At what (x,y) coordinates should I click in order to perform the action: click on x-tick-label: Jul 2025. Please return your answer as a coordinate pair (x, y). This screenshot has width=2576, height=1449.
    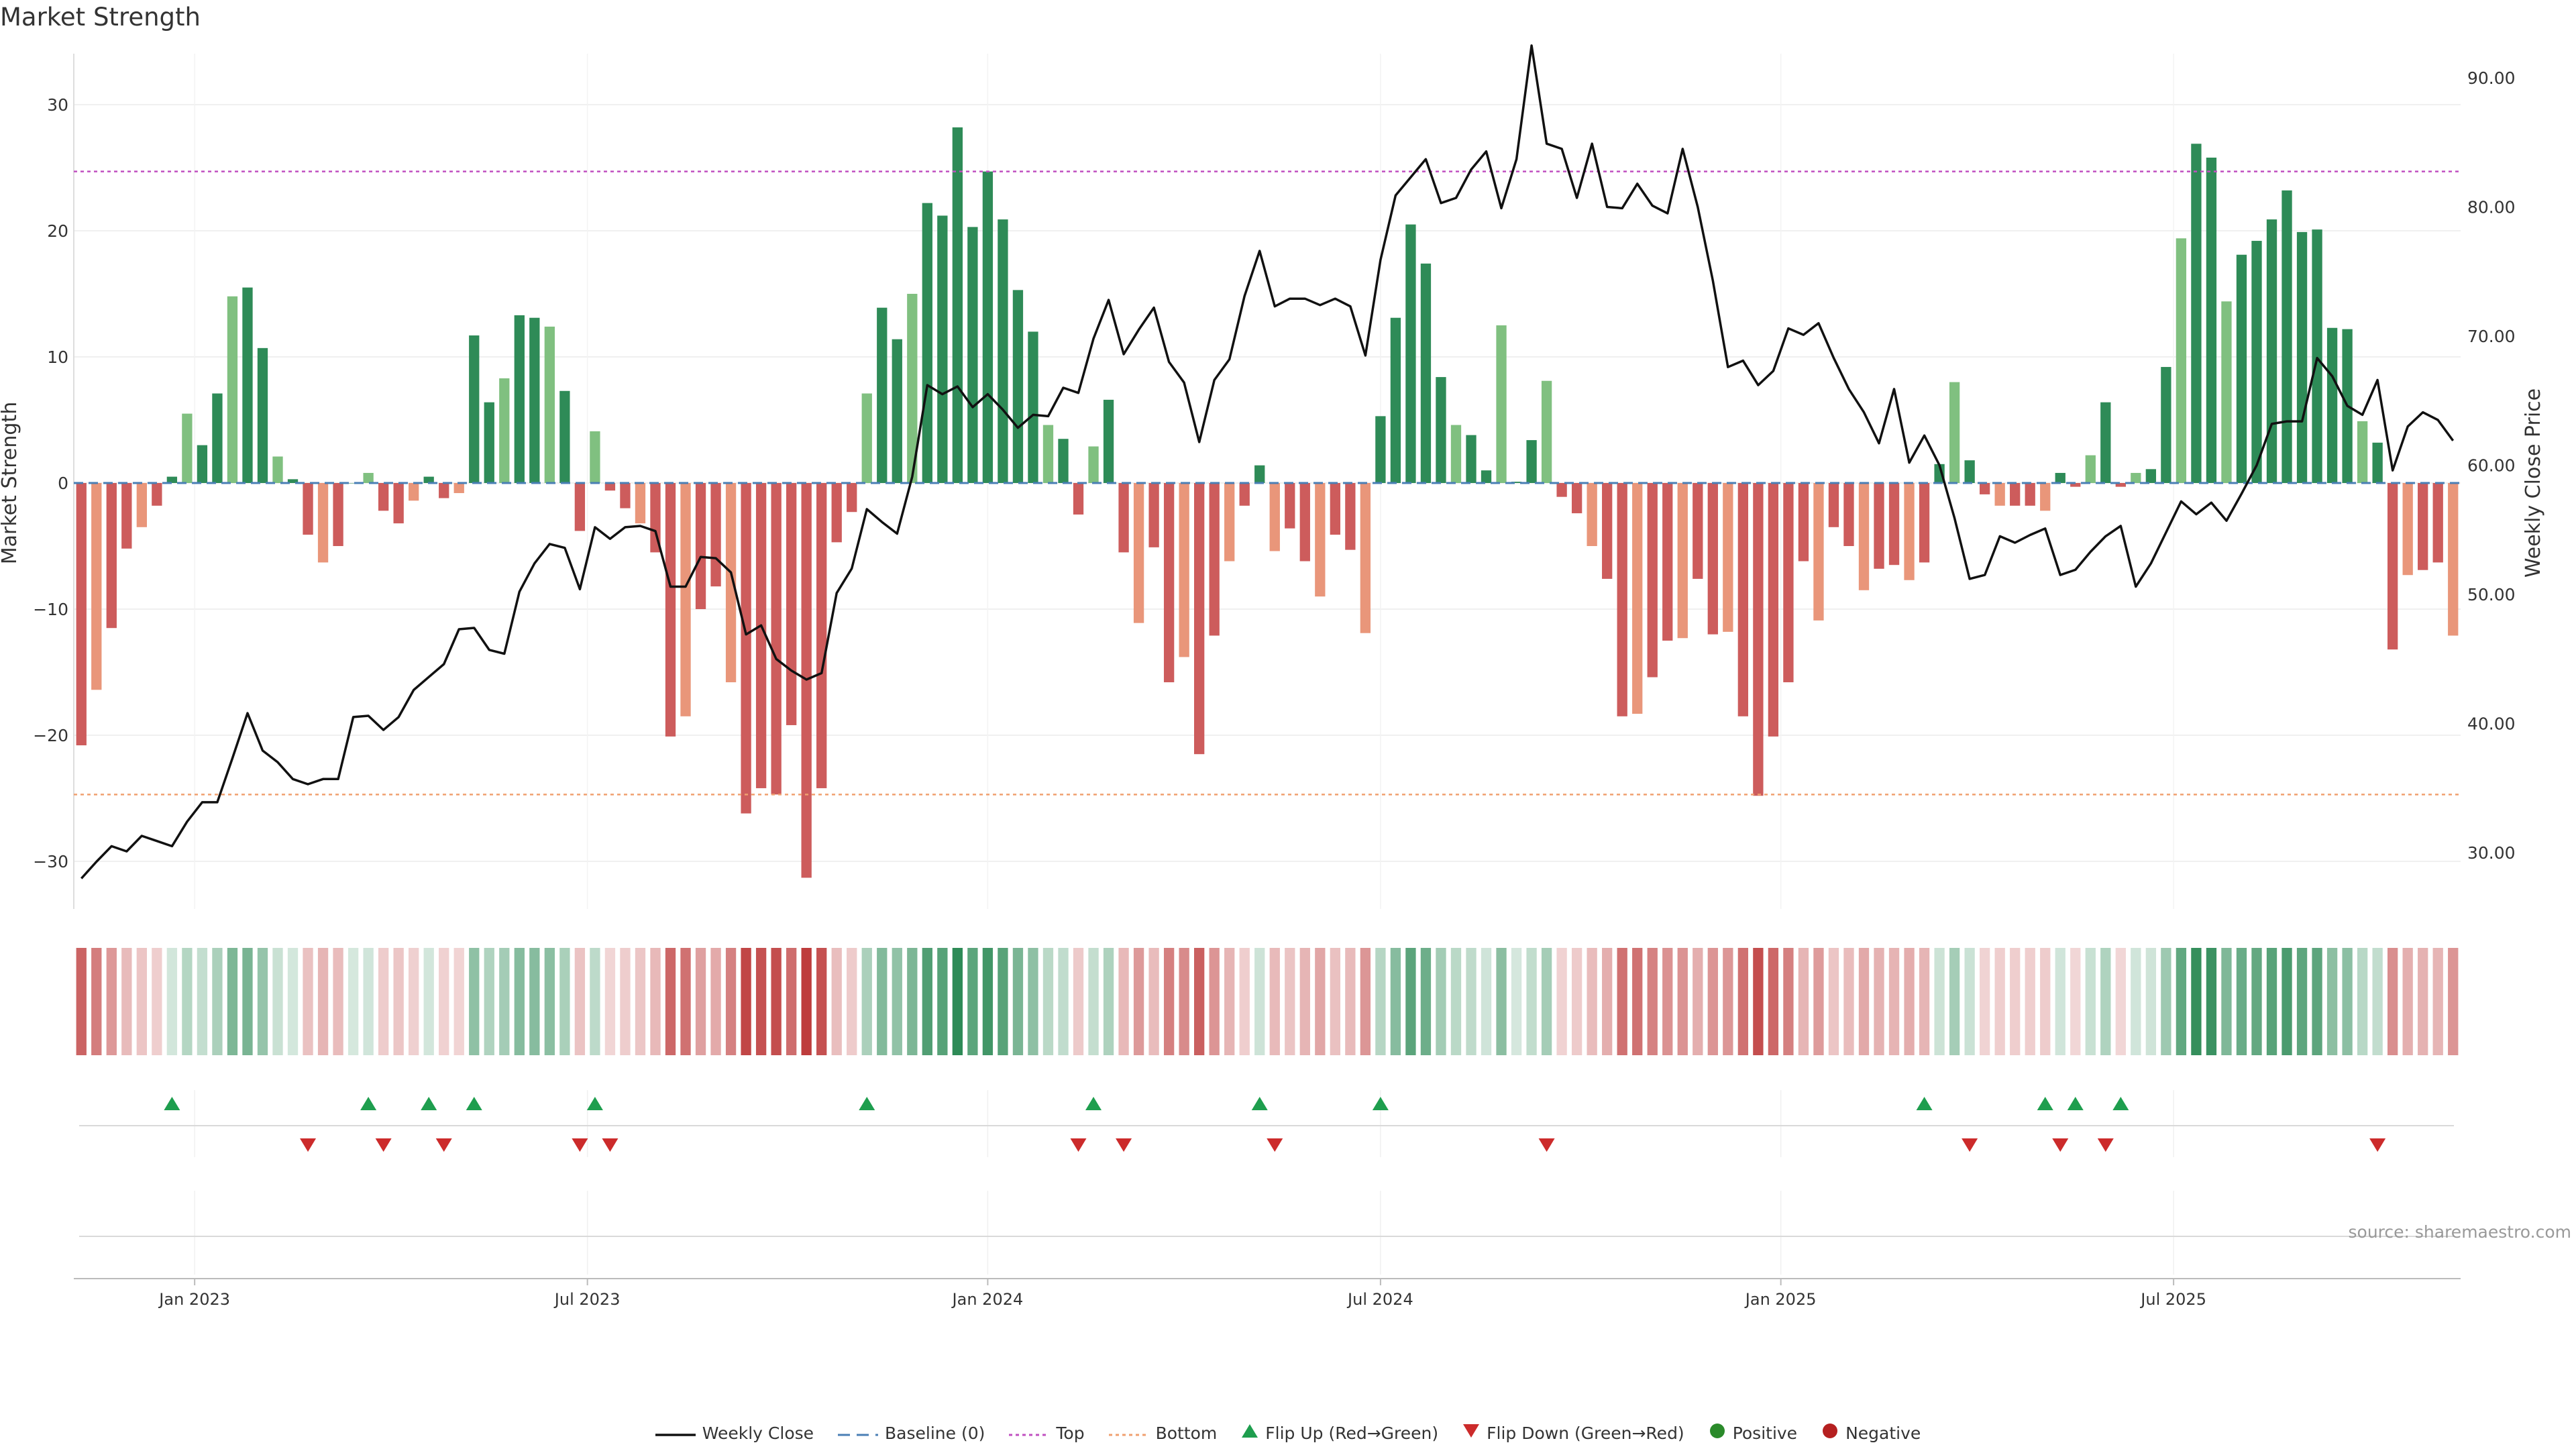
    Looking at the image, I should click on (2172, 1299).